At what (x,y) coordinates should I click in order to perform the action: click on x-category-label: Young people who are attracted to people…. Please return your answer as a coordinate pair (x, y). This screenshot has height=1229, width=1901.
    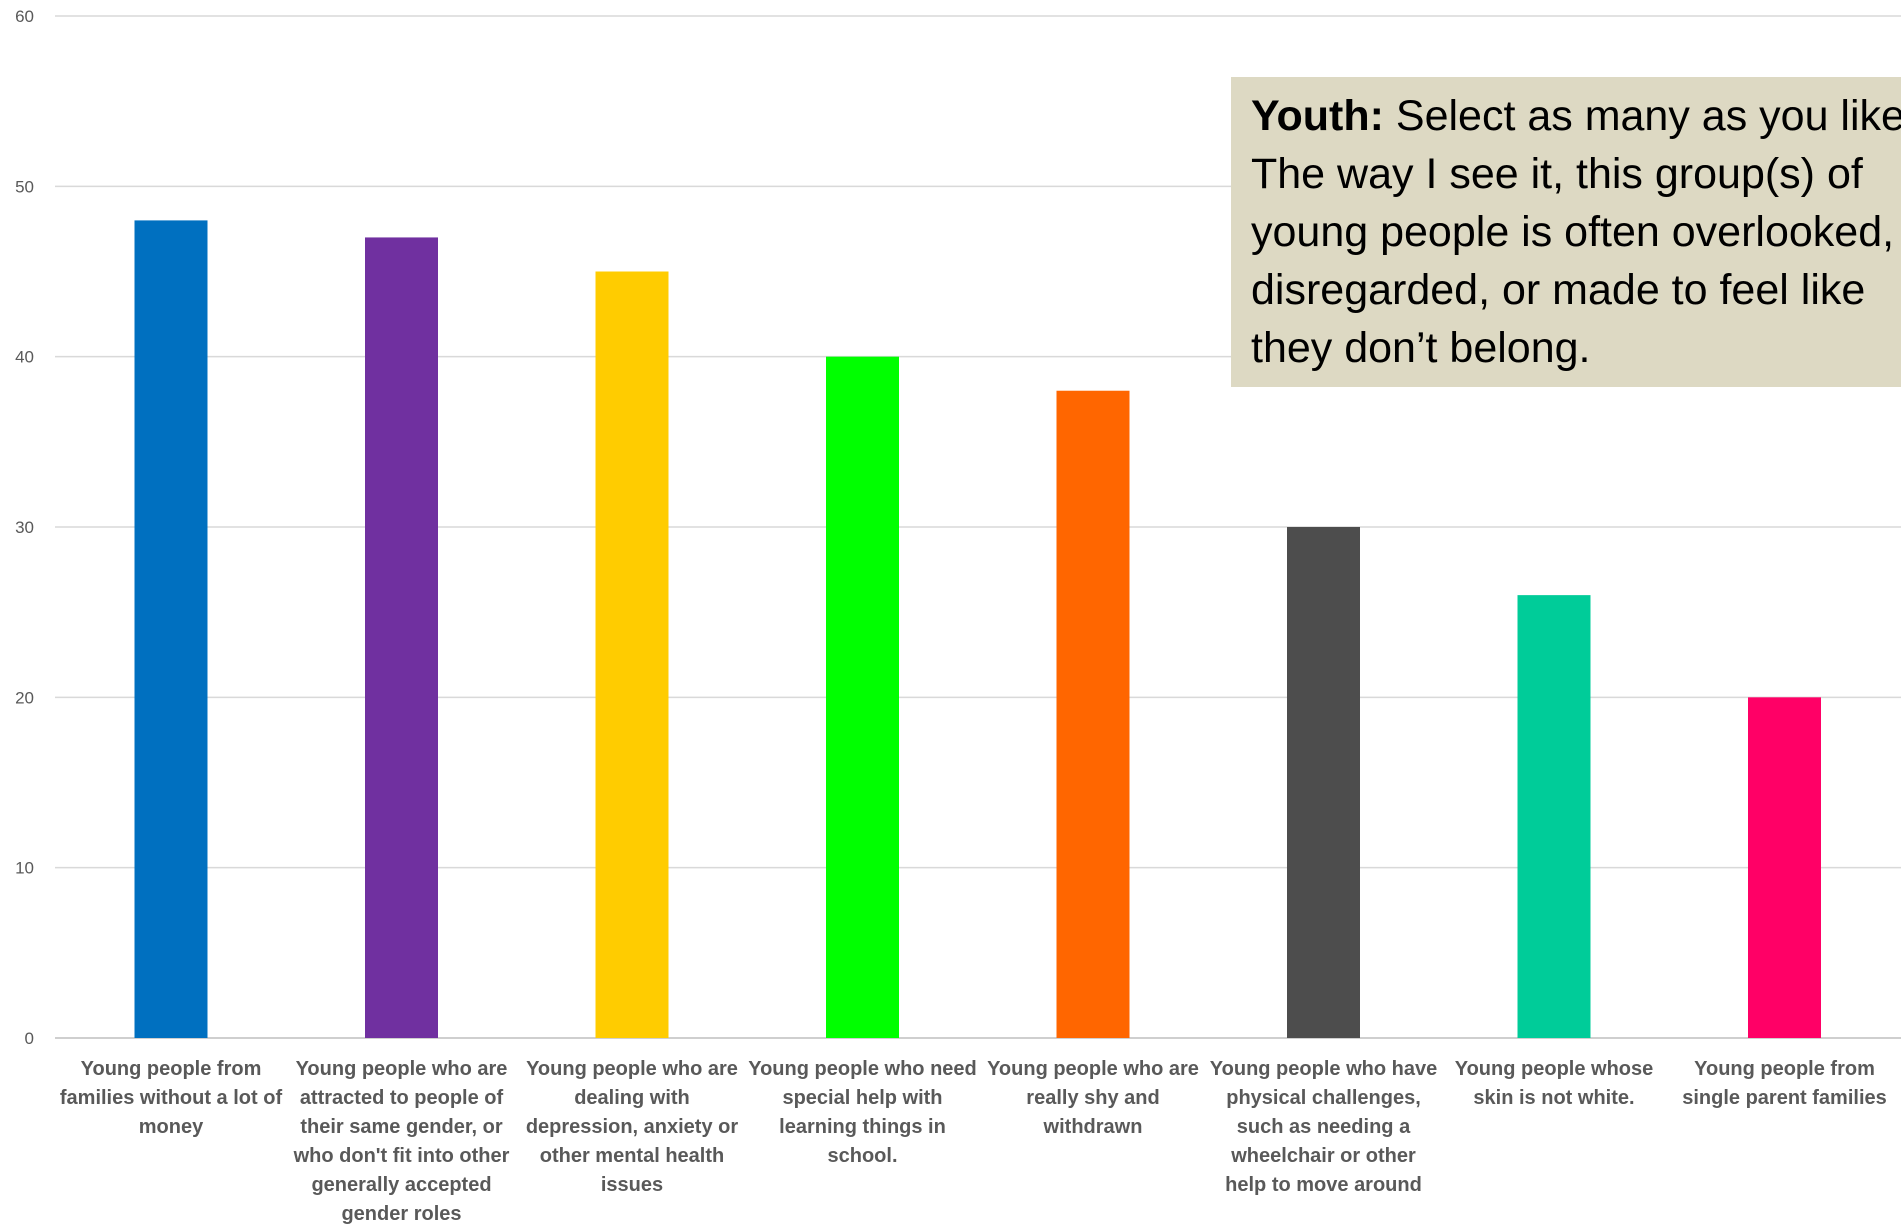
    Looking at the image, I should click on (401, 1141).